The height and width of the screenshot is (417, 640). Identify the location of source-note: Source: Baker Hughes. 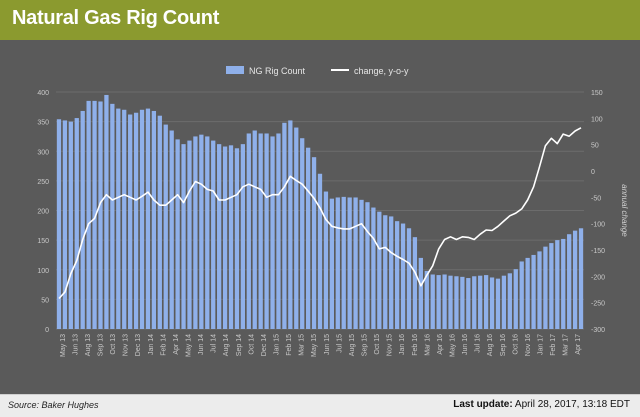
(53, 405).